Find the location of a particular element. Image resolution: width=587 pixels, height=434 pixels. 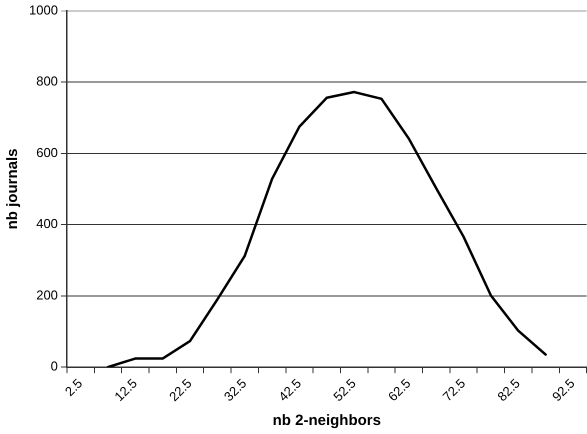

x-tick-label: 42.5 is located at coordinates (290, 390).